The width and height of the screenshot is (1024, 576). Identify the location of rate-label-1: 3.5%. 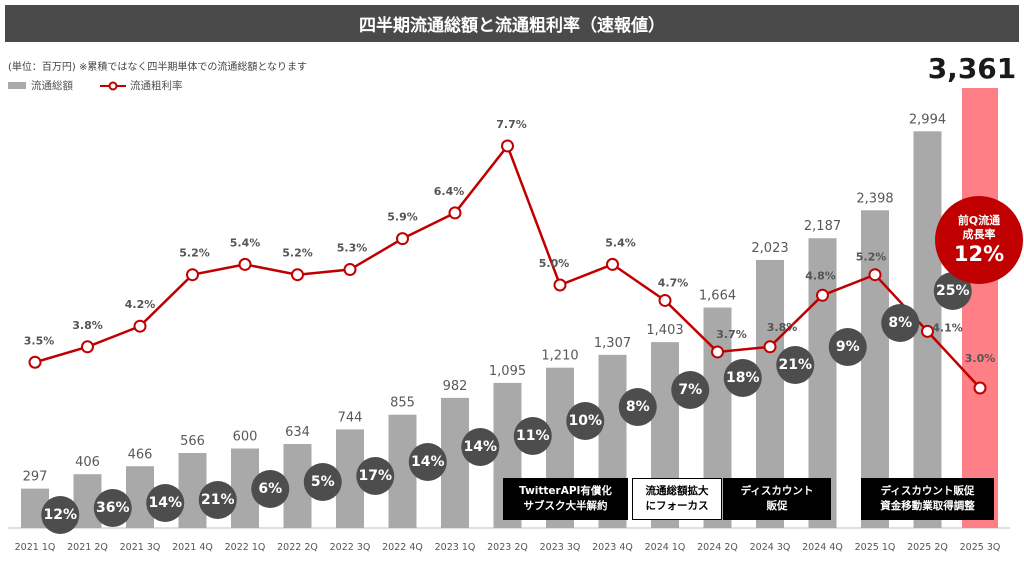
(39, 340).